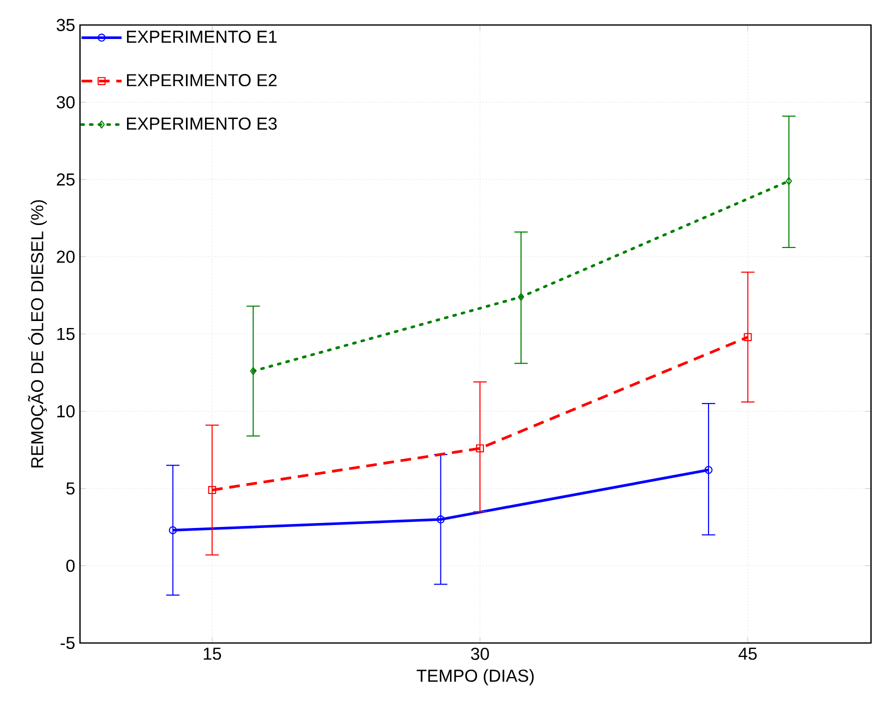  I want to click on y-tick-label: 30, so click(65, 102).